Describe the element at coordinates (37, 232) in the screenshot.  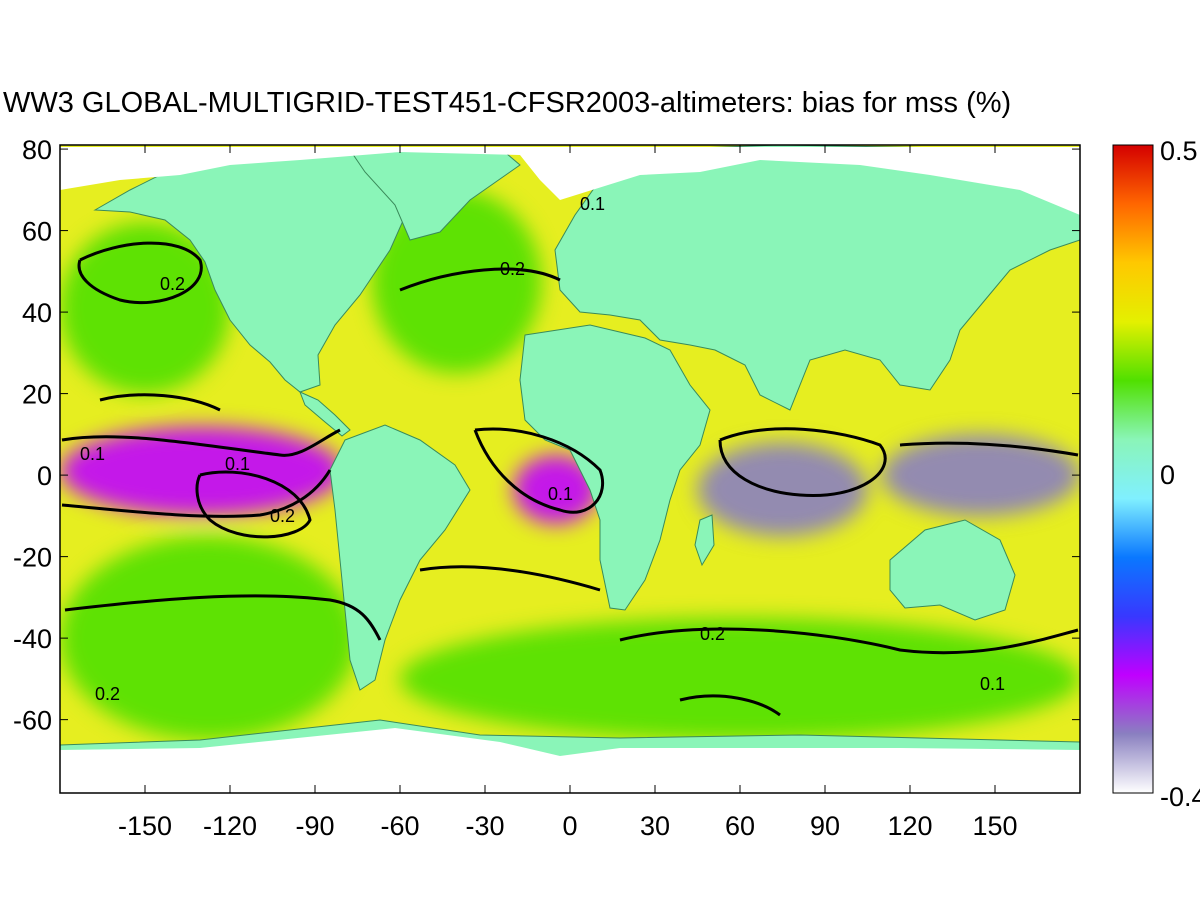
I see `y-tick-label: 60` at that location.